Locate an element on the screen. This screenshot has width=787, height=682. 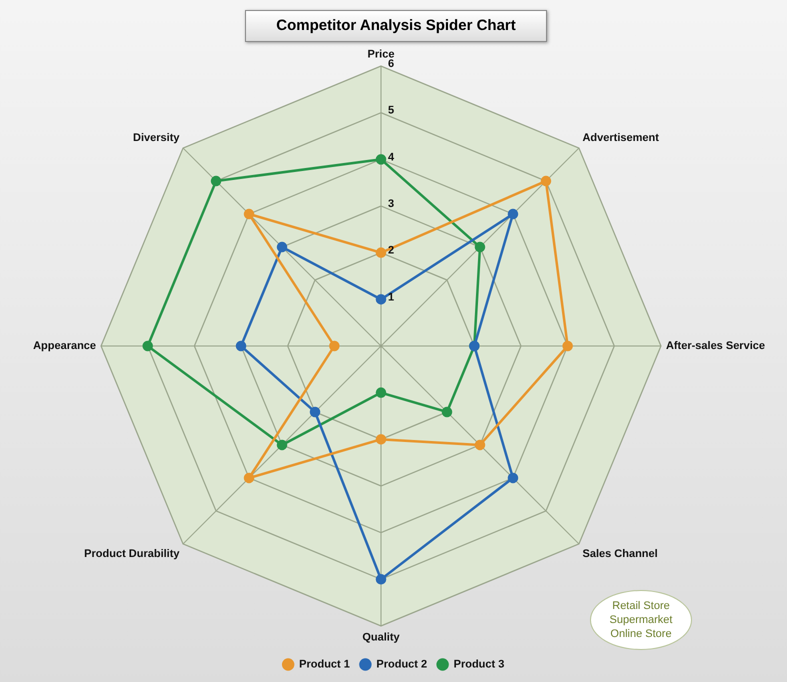
y-tick-label: 1 is located at coordinates (391, 297).